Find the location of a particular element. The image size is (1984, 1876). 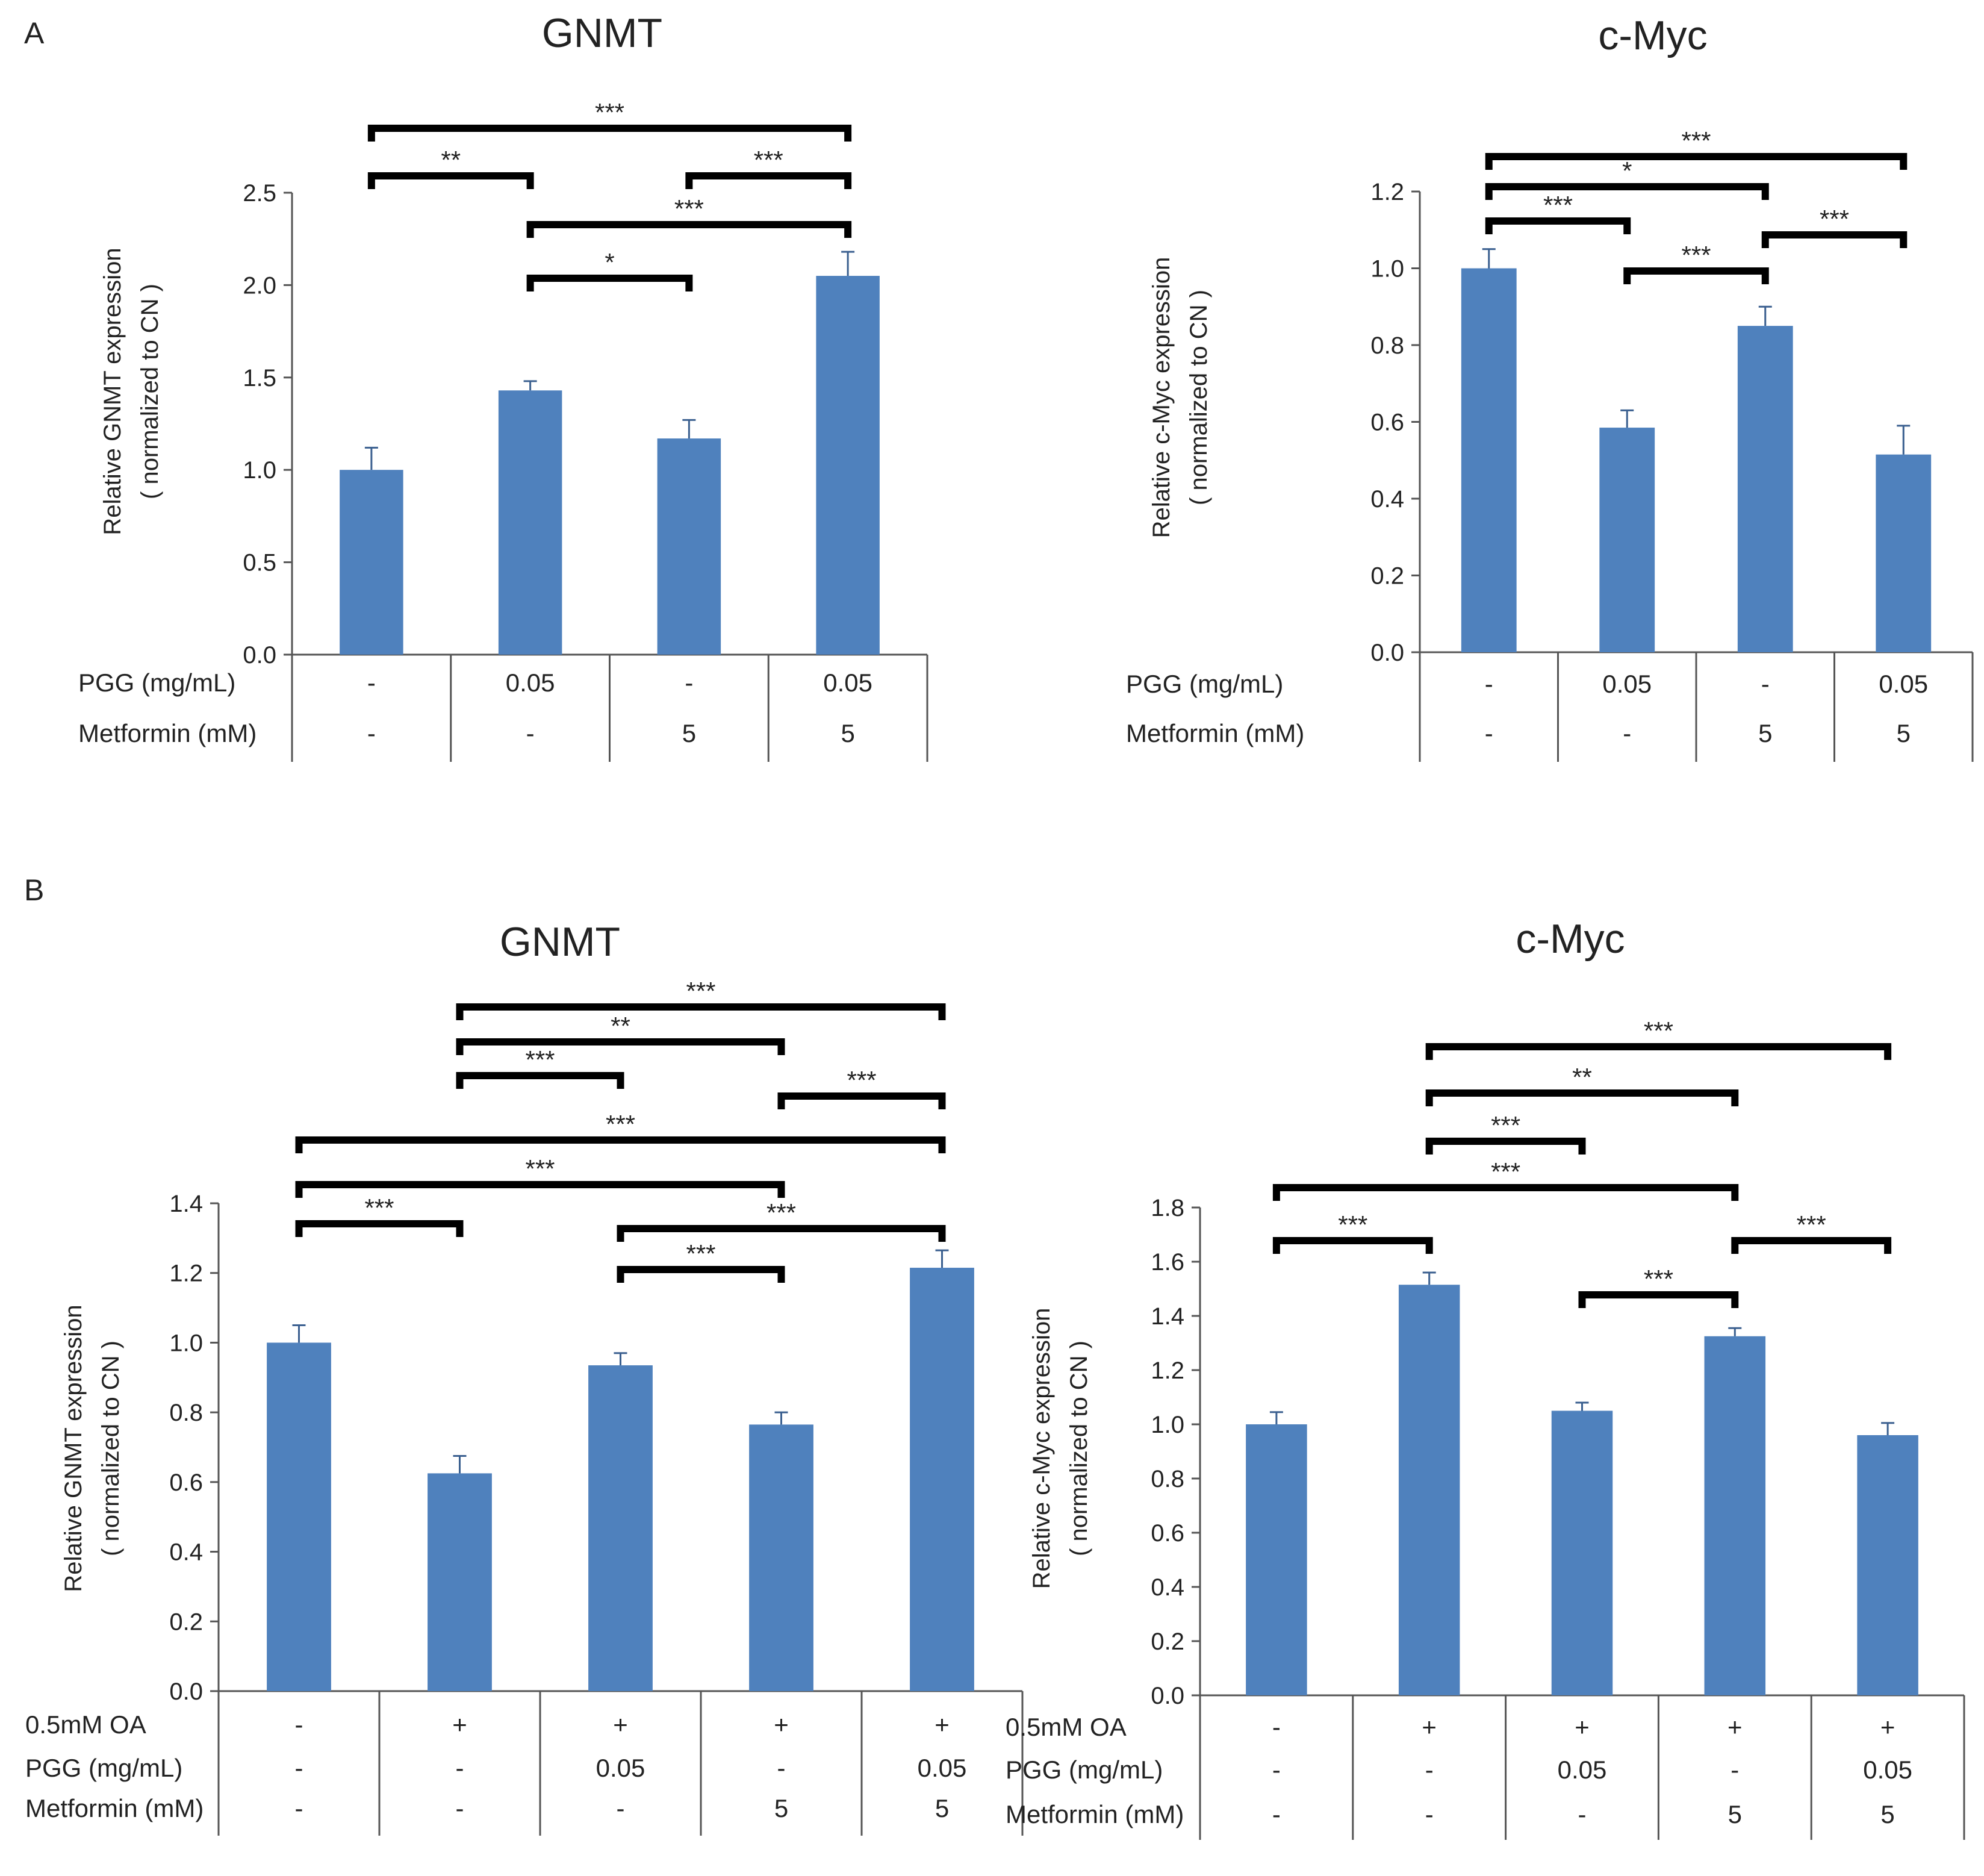

y-axis-label: Relative c-Myc expression is located at coordinates (1161, 397).